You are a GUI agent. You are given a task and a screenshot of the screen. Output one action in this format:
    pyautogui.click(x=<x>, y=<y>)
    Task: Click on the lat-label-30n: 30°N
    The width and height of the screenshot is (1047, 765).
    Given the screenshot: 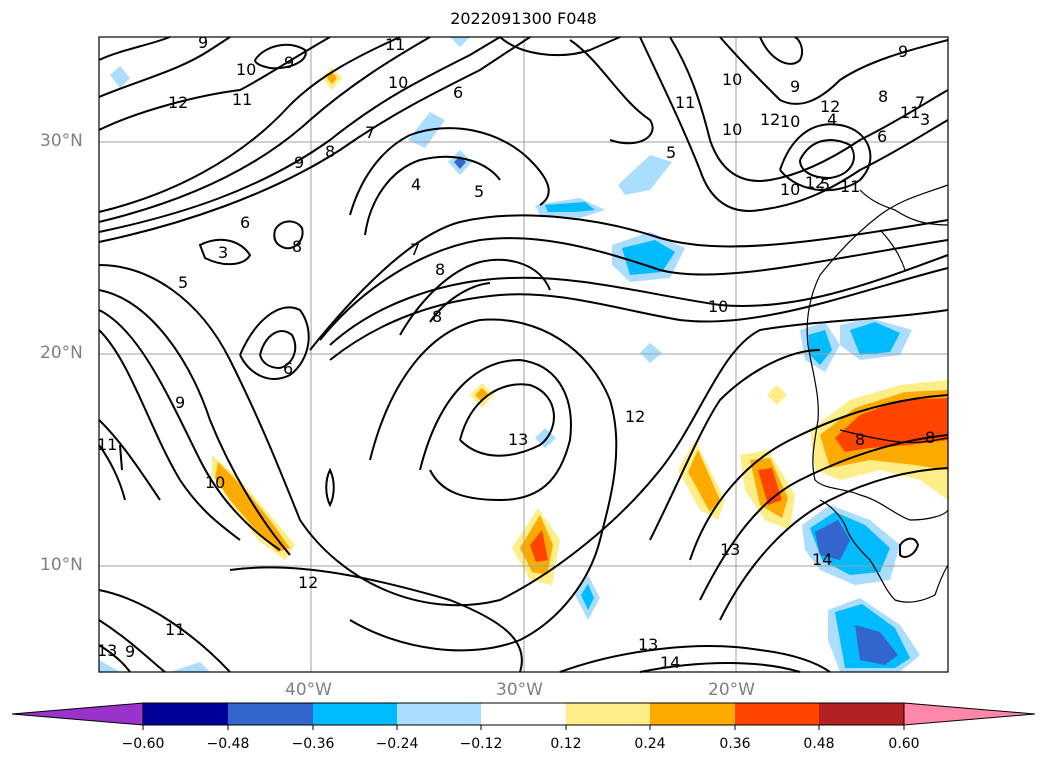 What is the action you would take?
    pyautogui.click(x=61, y=141)
    